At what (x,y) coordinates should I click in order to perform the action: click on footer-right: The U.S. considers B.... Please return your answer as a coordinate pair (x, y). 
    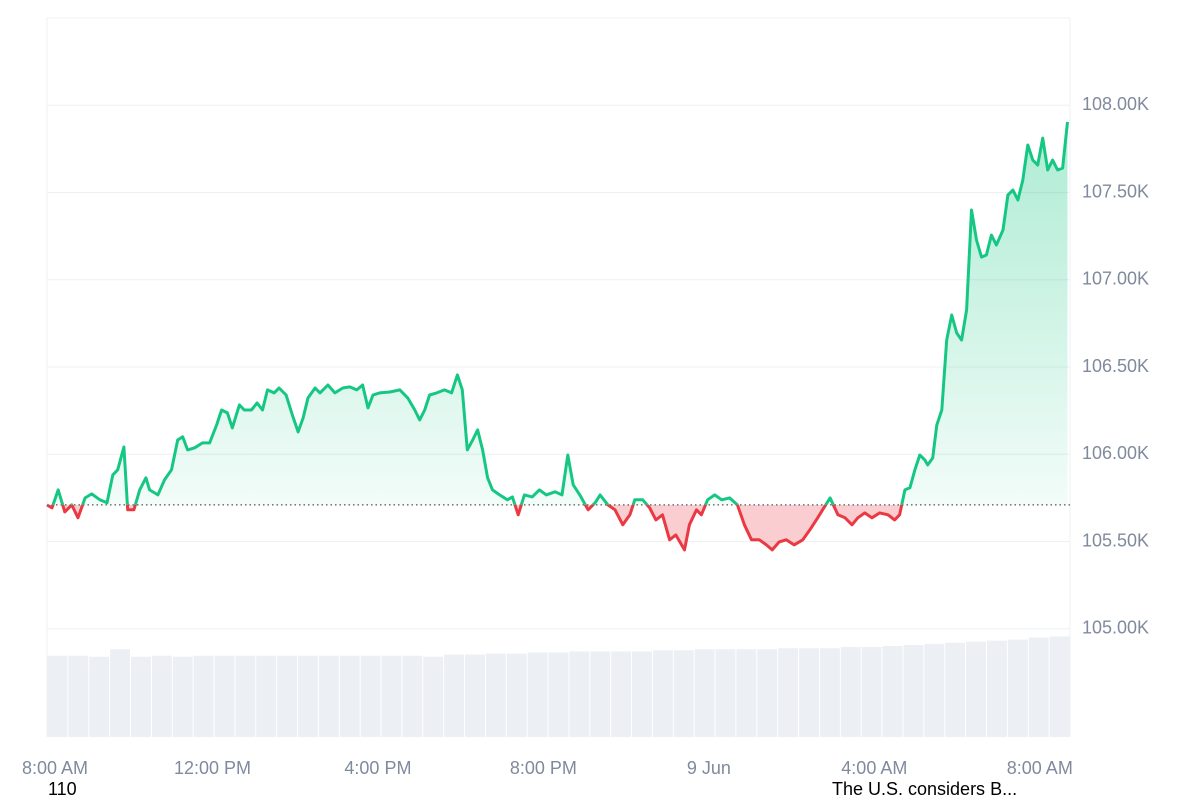
    Looking at the image, I should click on (924, 789).